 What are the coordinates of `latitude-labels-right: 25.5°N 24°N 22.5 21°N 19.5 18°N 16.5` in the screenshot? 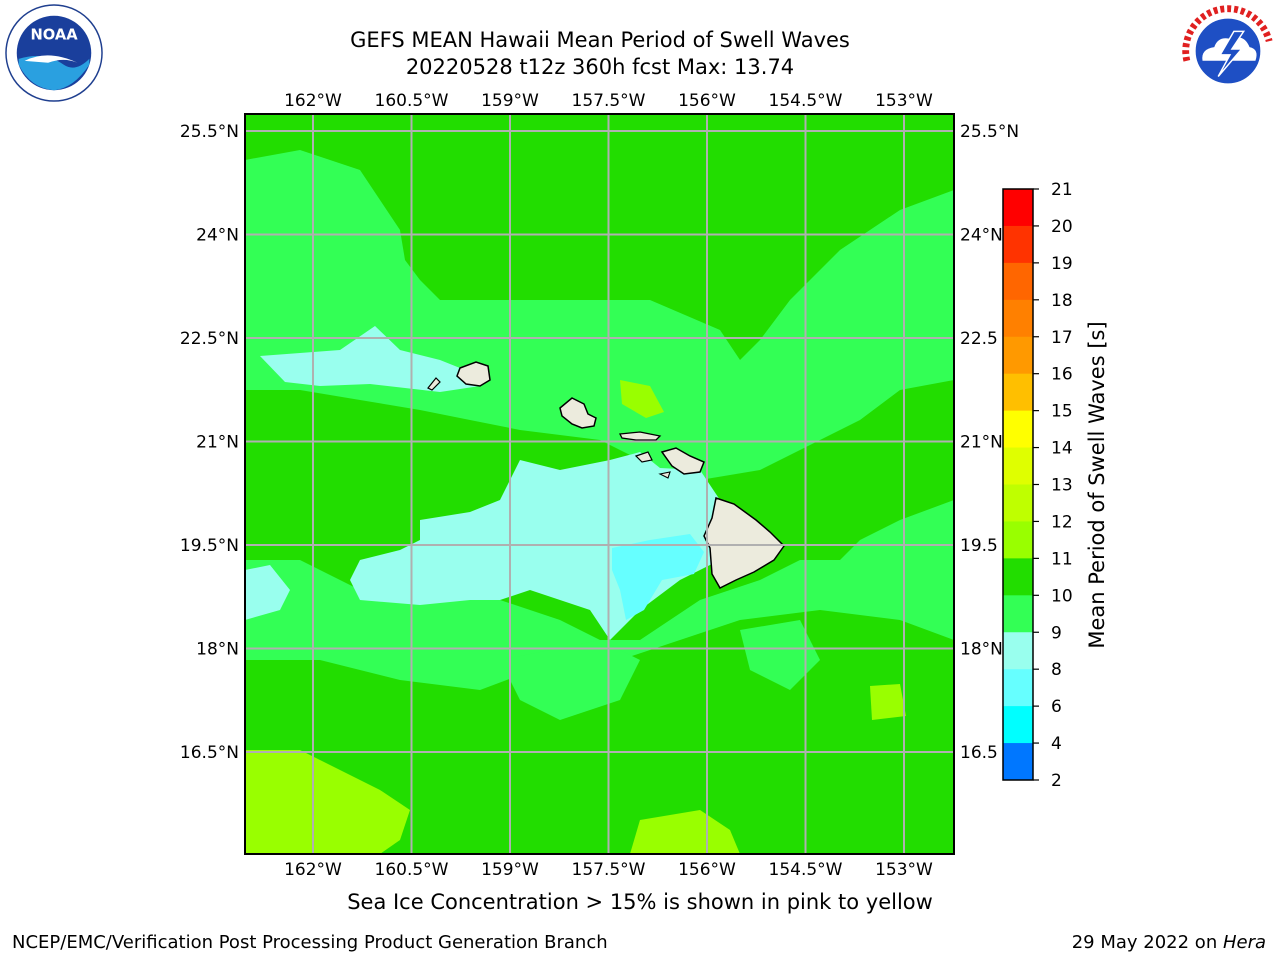 It's located at (989, 442).